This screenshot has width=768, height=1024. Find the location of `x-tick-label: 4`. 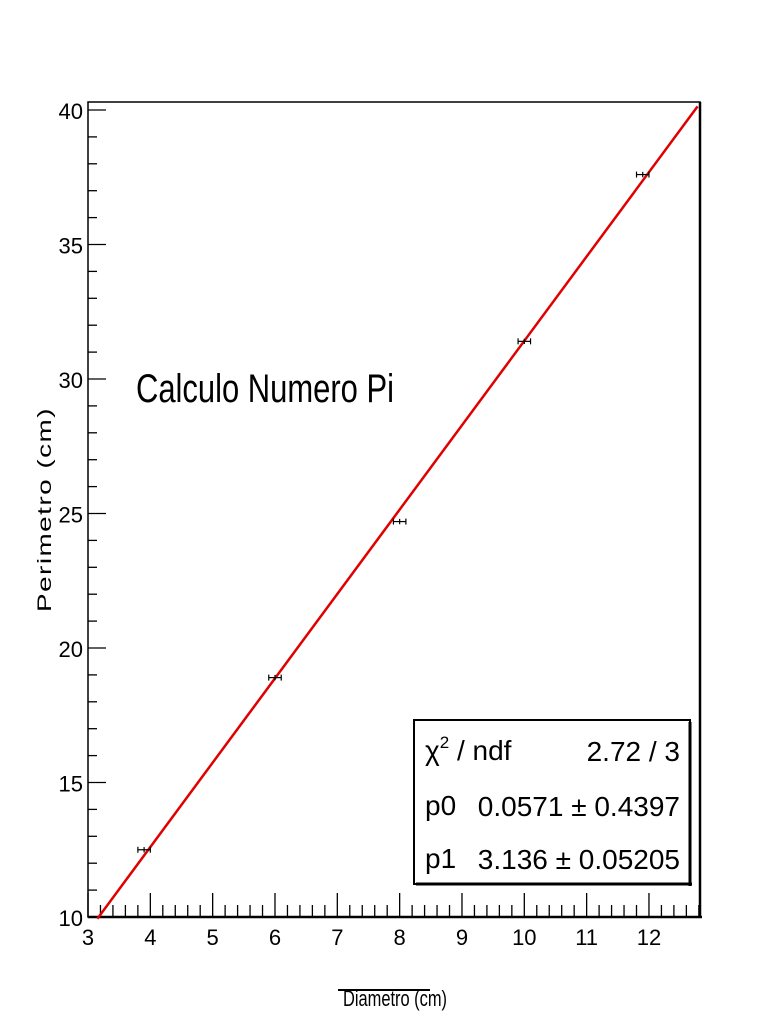

x-tick-label: 4 is located at coordinates (150, 937).